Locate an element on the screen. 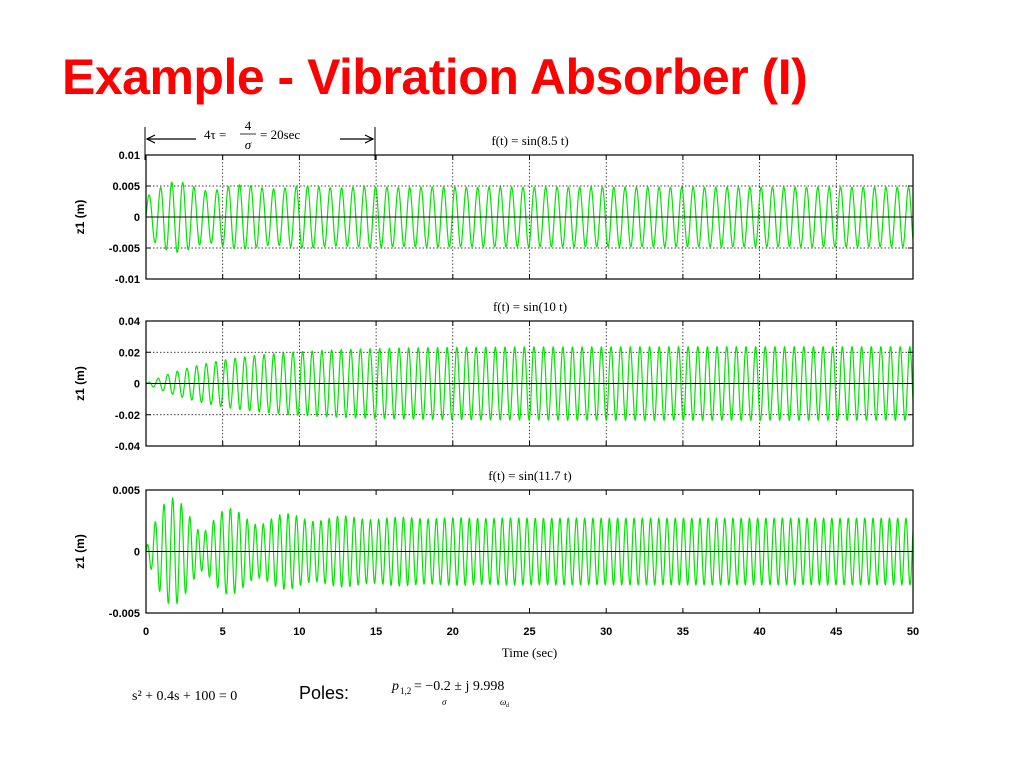 The height and width of the screenshot is (768, 1024). x-tick-label: 10 is located at coordinates (299, 632).